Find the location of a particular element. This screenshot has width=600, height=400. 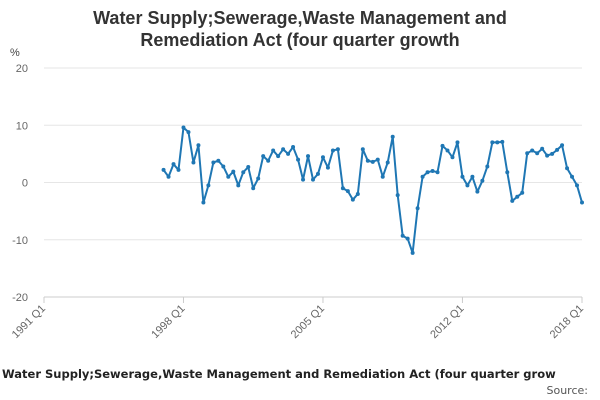

x-tick-label: 1991 Q1 is located at coordinates (29, 322).